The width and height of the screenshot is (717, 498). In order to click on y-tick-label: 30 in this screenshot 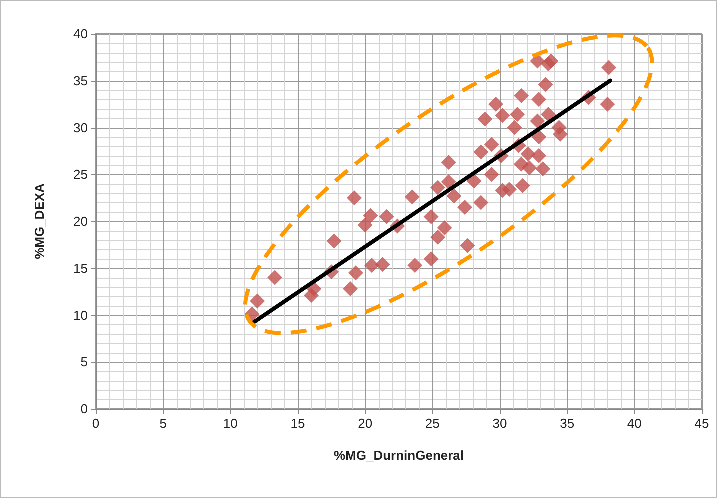, I will do `click(81, 128)`.